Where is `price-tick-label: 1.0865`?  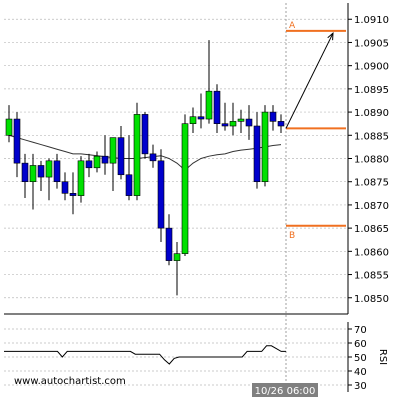 price-tick-label: 1.0865 is located at coordinates (371, 229).